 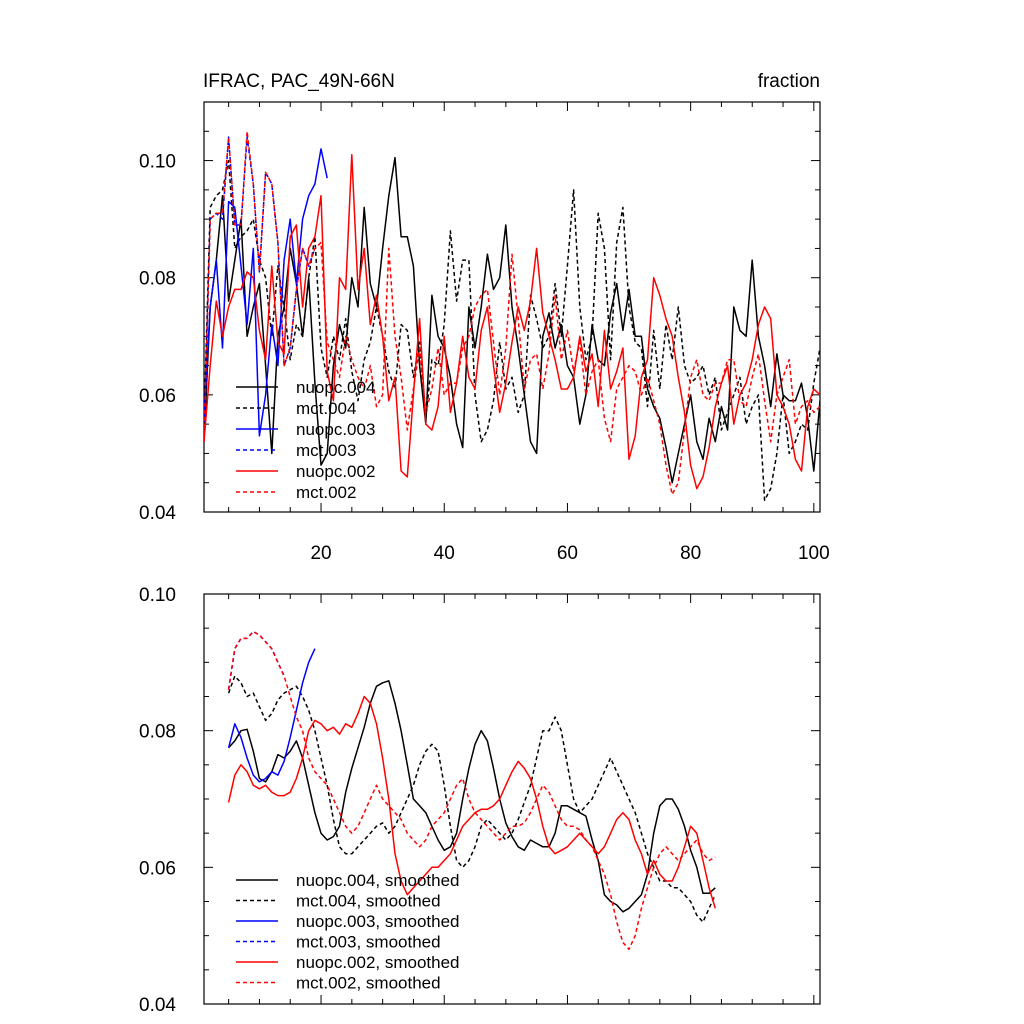 What do you see at coordinates (368, 901) in the screenshot?
I see `legend-label: mct.004, smoothed` at bounding box center [368, 901].